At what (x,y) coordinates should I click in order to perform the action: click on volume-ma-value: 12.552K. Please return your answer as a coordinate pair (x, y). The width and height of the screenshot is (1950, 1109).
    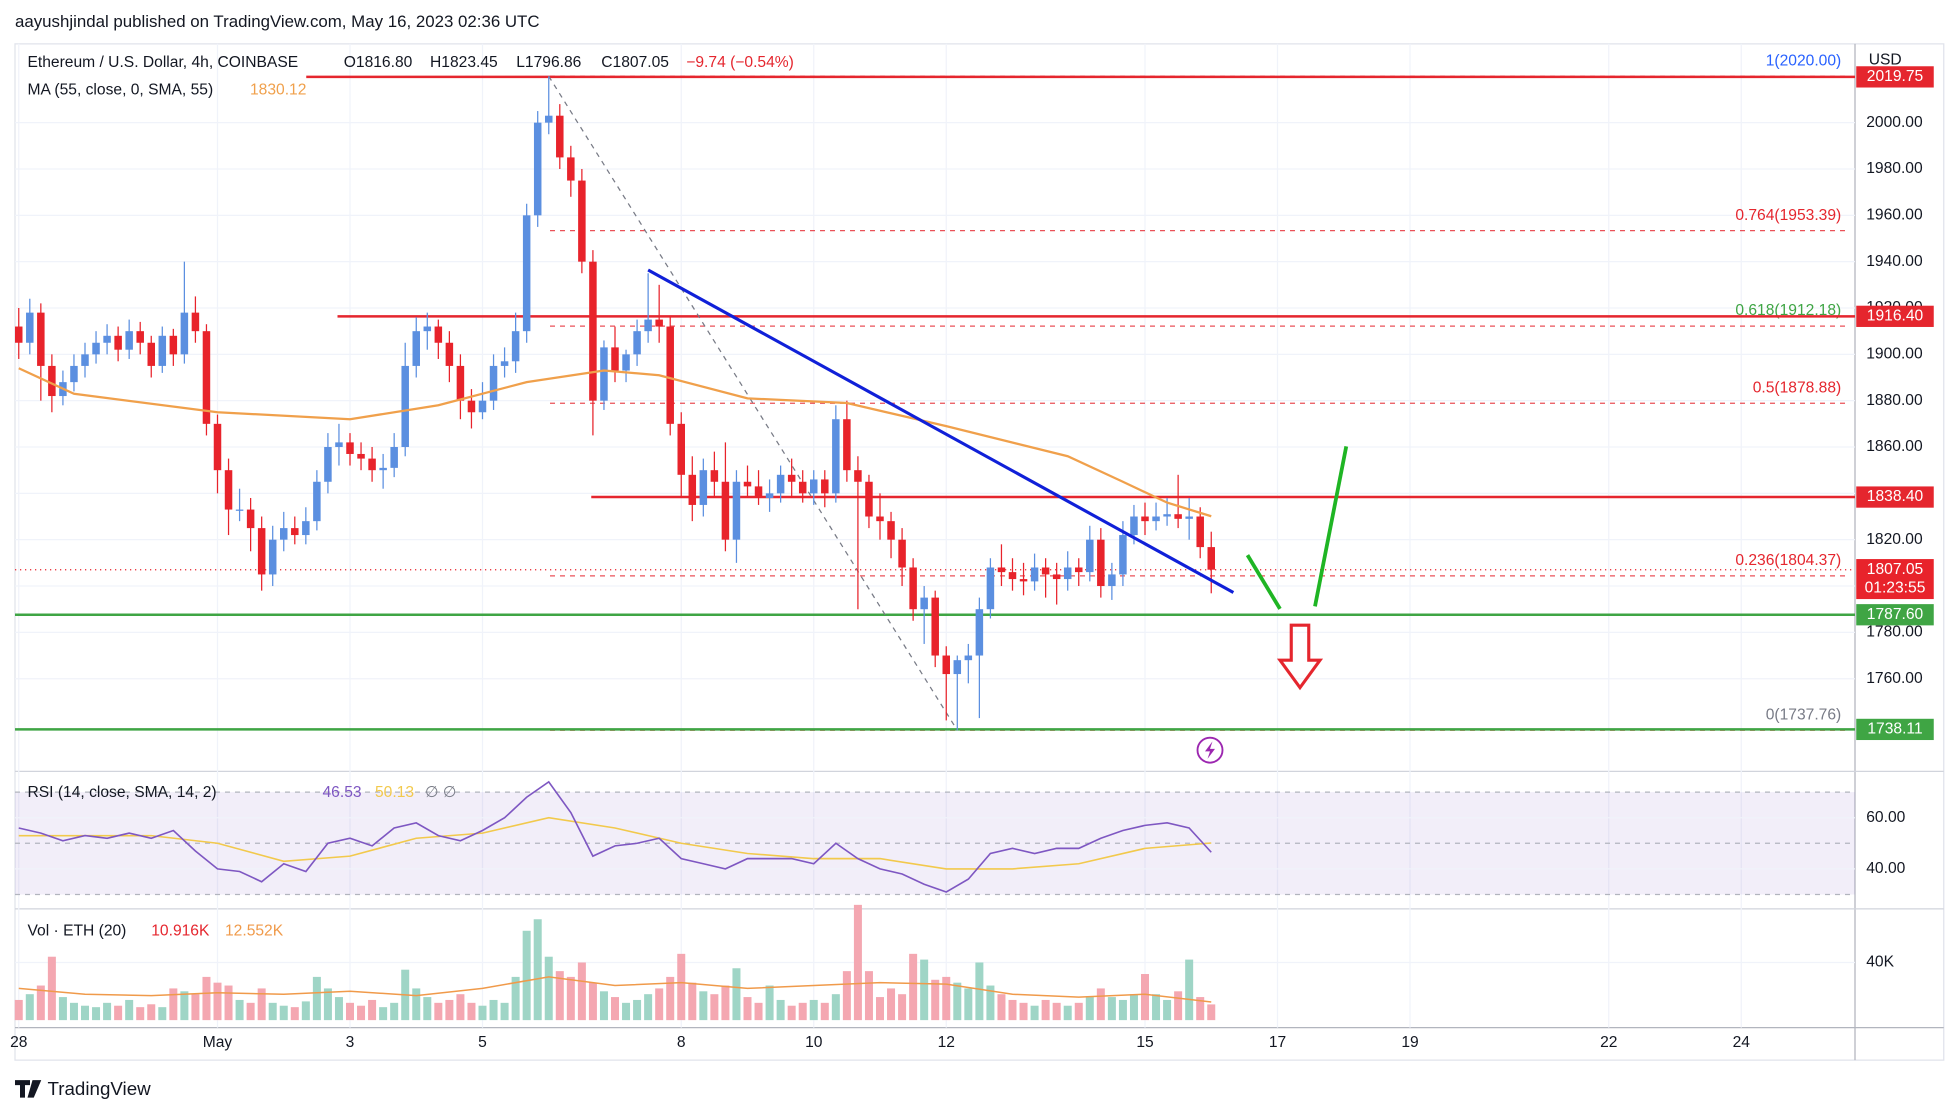
    Looking at the image, I should click on (254, 931).